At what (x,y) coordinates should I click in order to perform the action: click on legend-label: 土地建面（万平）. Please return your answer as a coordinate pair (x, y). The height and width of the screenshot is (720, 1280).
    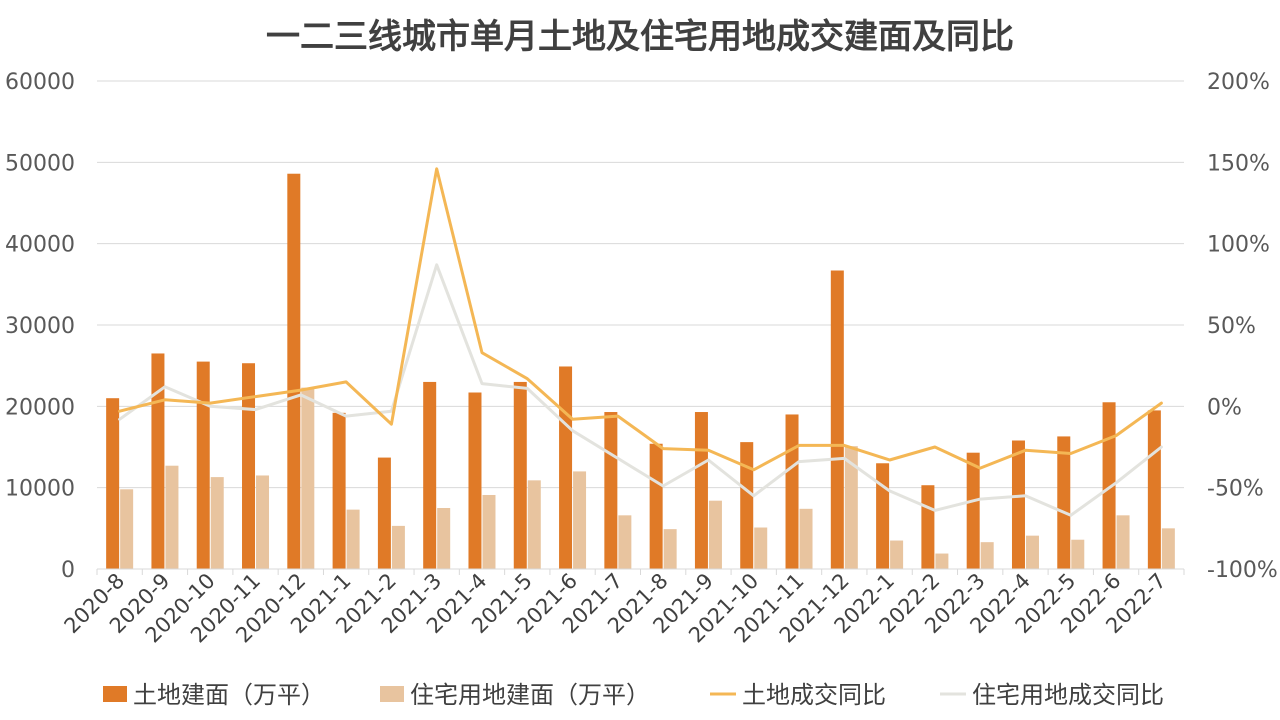
    Looking at the image, I should click on (229, 695).